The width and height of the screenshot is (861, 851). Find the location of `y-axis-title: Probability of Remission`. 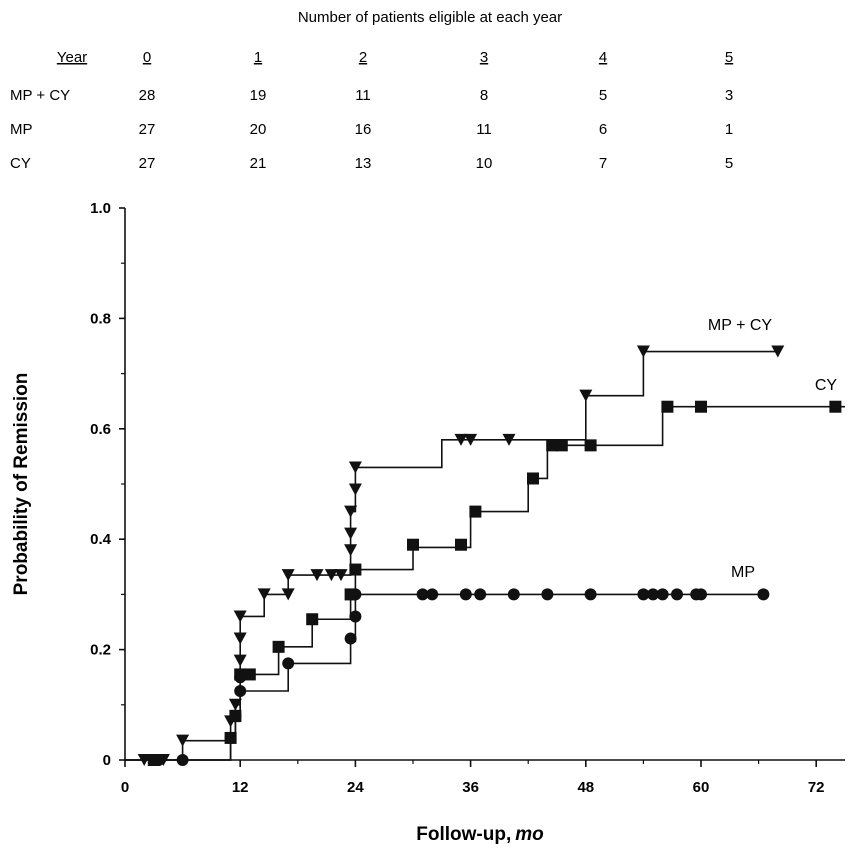

y-axis-title: Probability of Remission is located at coordinates (21, 484).